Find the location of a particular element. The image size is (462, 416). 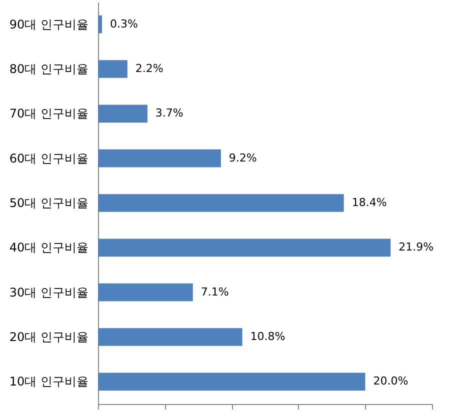

data-label: 0.3% is located at coordinates (124, 23).